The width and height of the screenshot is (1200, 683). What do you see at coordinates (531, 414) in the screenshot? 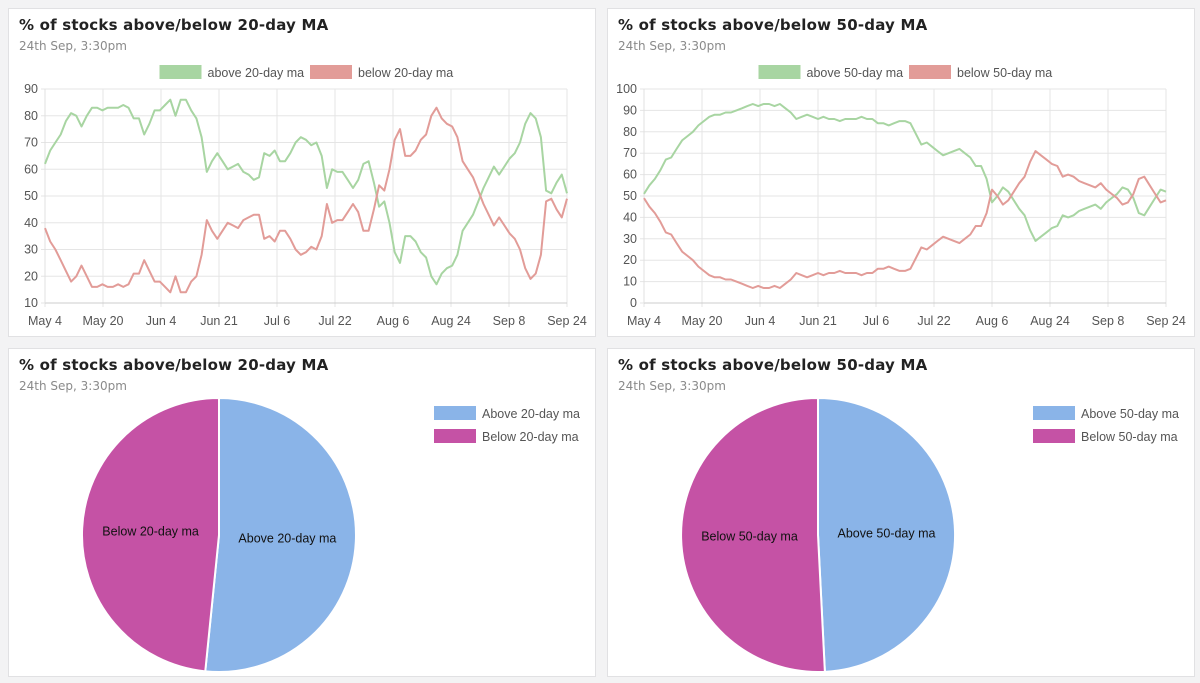
I see `legend-label-above: Above 20-day ma` at bounding box center [531, 414].